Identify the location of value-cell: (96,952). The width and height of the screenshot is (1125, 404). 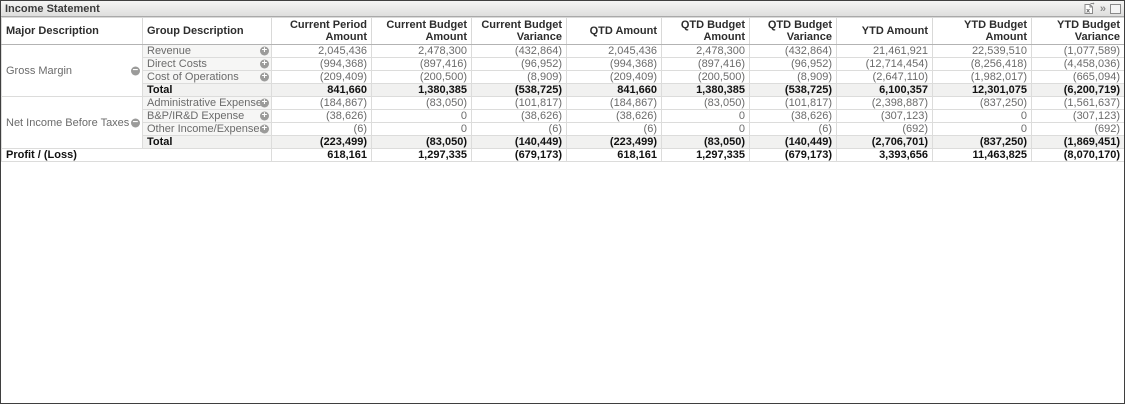
(519, 64).